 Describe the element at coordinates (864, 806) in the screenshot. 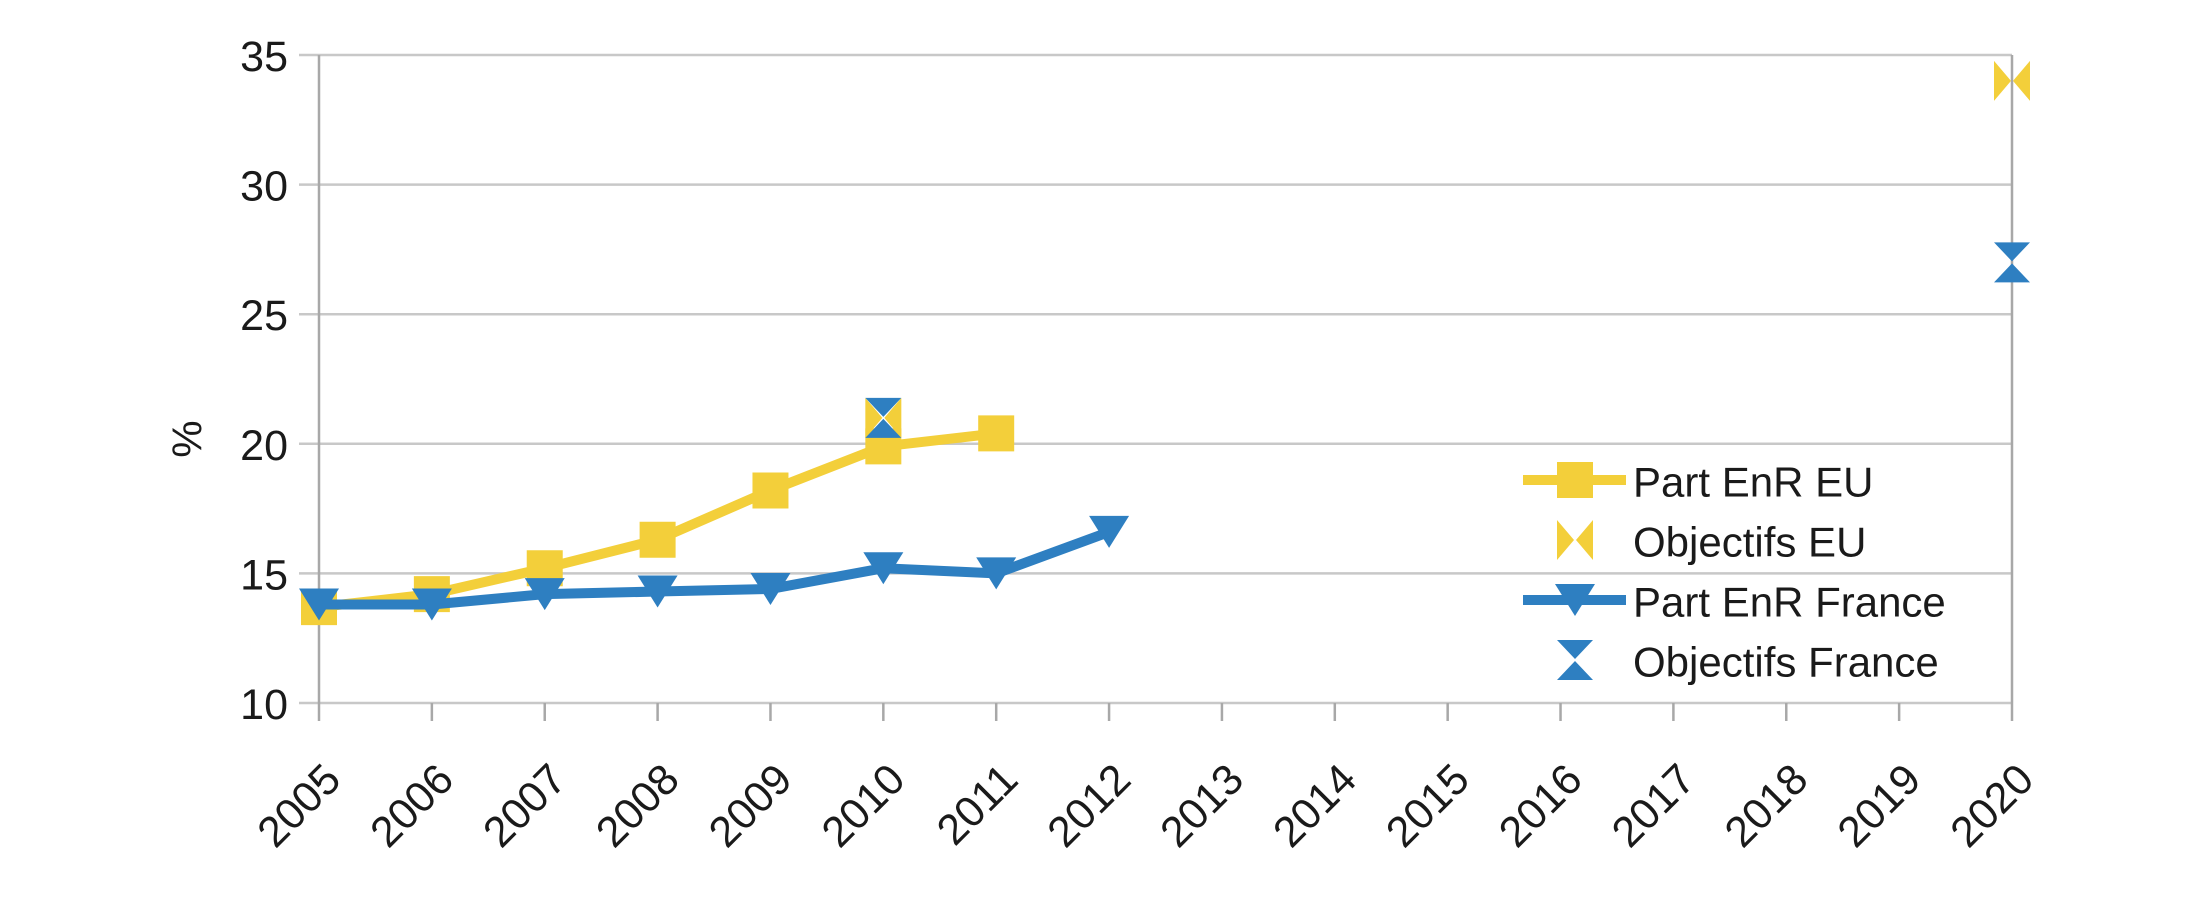

I see `x-tick-label: 2010` at that location.